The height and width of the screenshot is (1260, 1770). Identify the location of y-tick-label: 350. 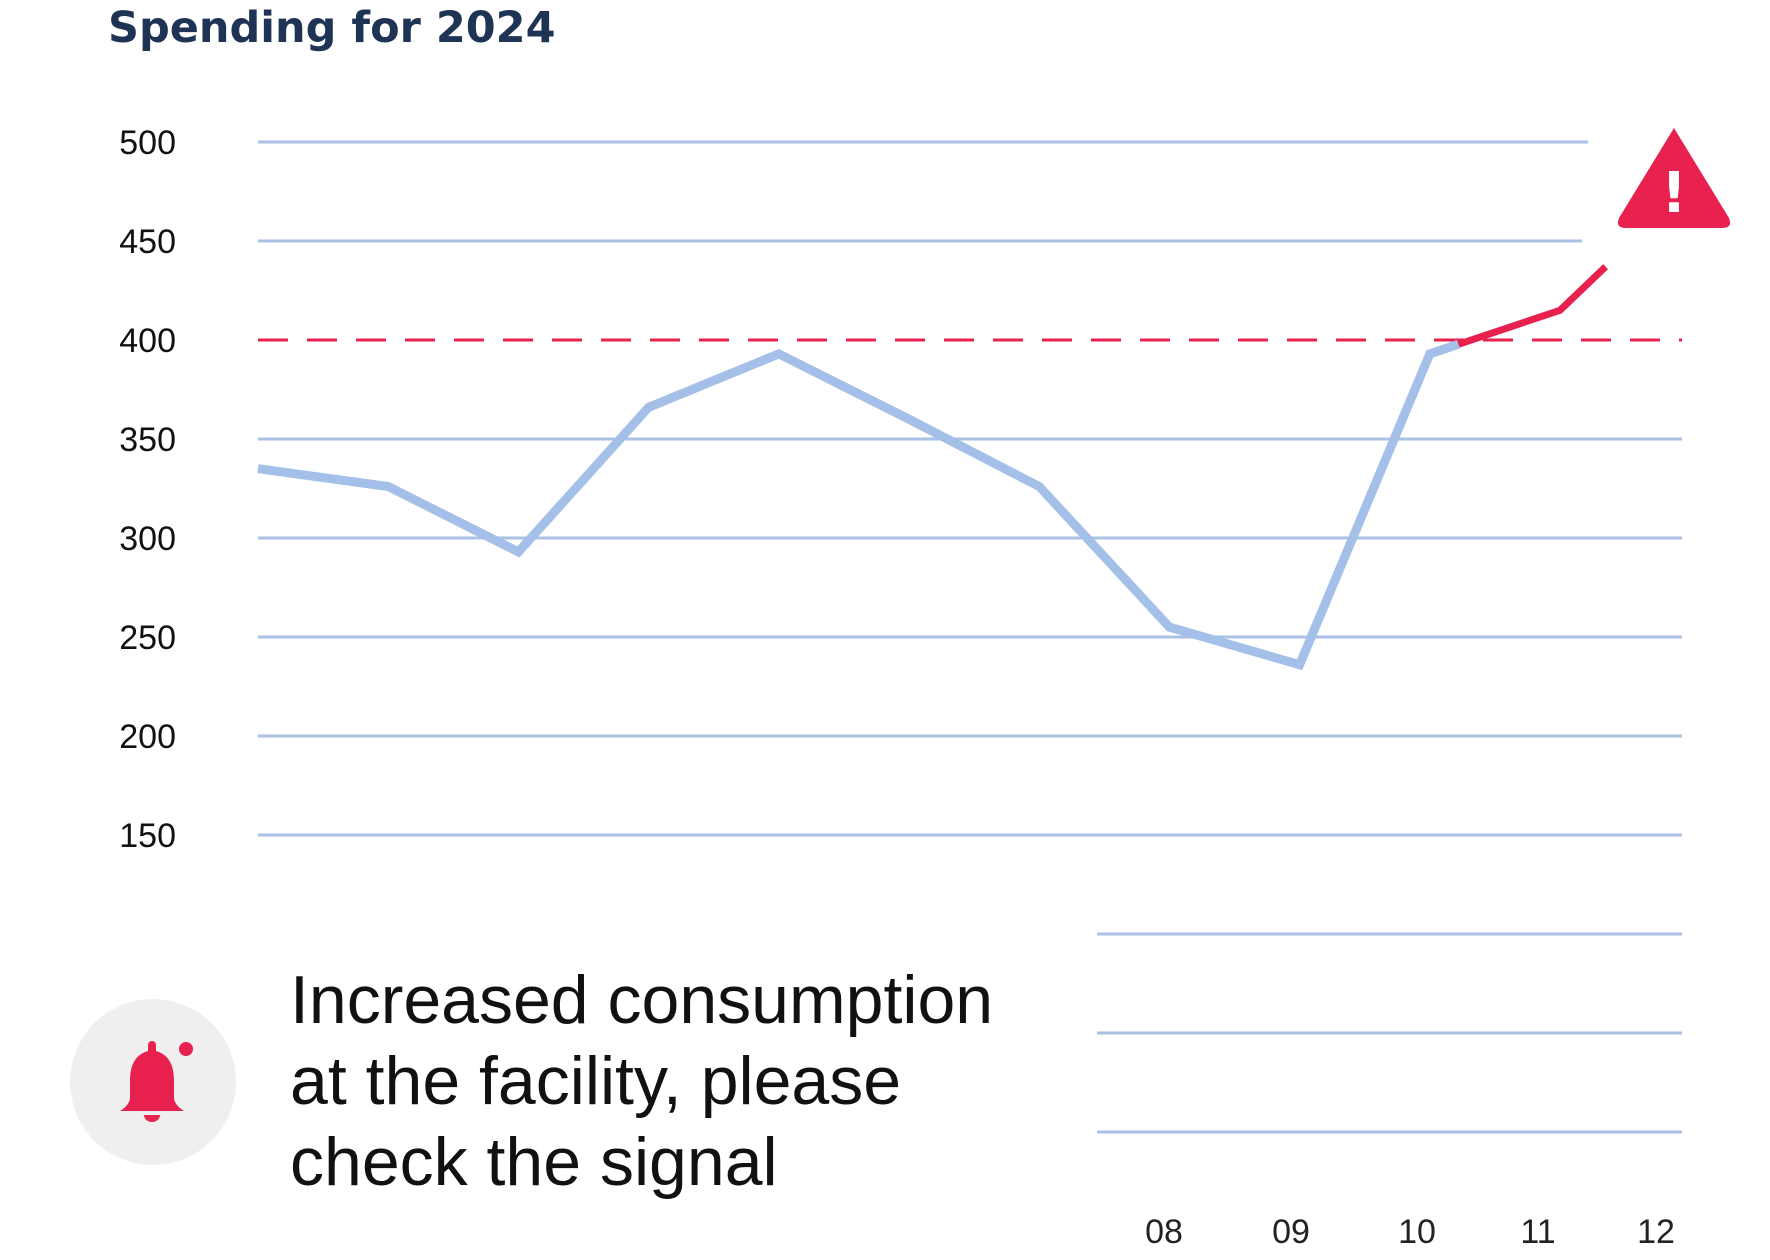
(147, 440).